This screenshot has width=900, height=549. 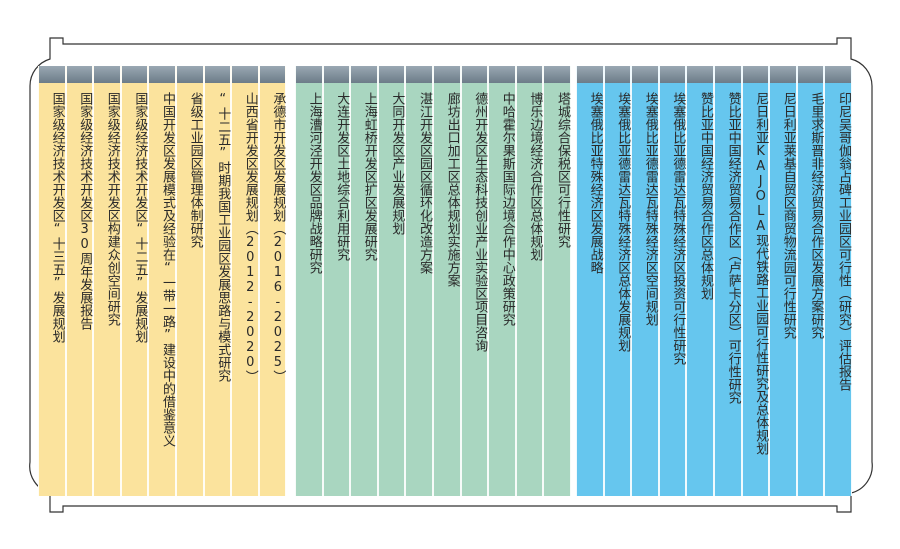 I want to click on project-title: 大连开发区土地综合利用研究, so click(x=342, y=176).